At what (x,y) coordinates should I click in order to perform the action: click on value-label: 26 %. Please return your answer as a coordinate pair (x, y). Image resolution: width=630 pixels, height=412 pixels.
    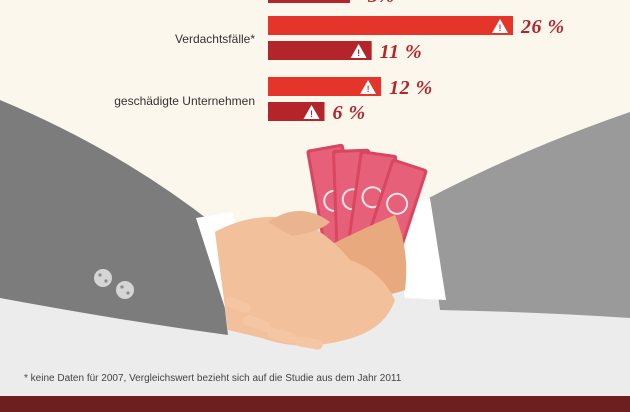
    Looking at the image, I should click on (542, 27).